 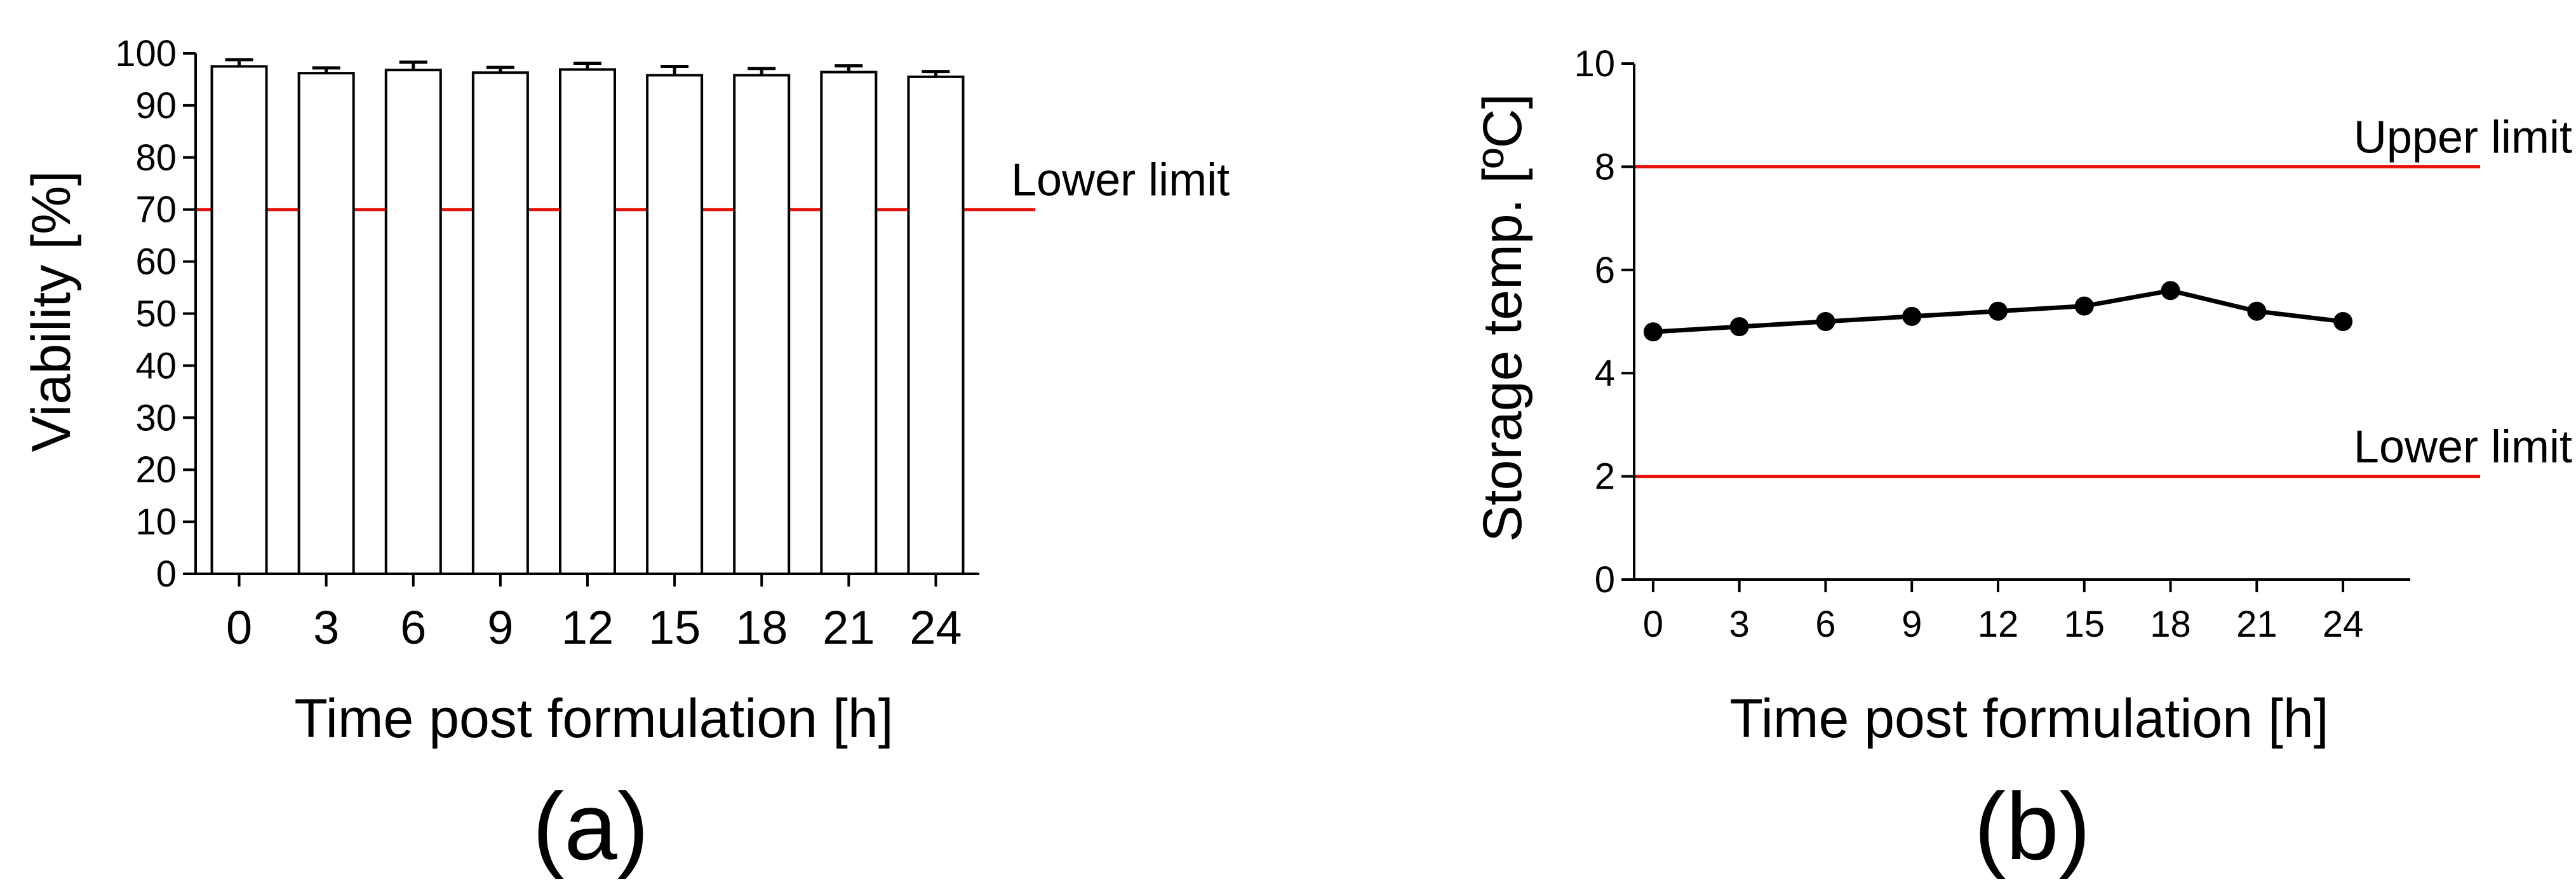 I want to click on data-point-12h, so click(x=1998, y=311).